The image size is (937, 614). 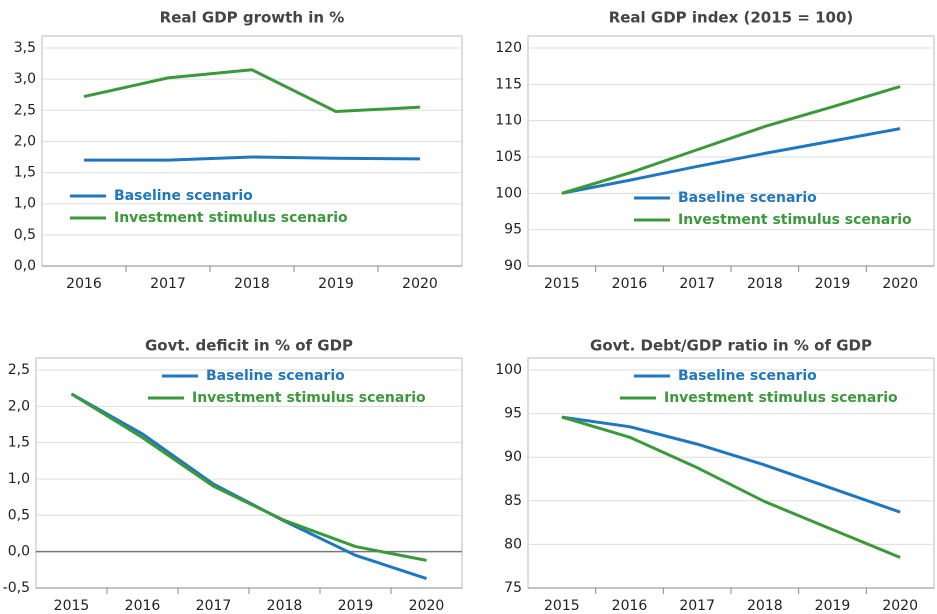 I want to click on chart-title: Real GDP index (2015 = 100), so click(x=731, y=18).